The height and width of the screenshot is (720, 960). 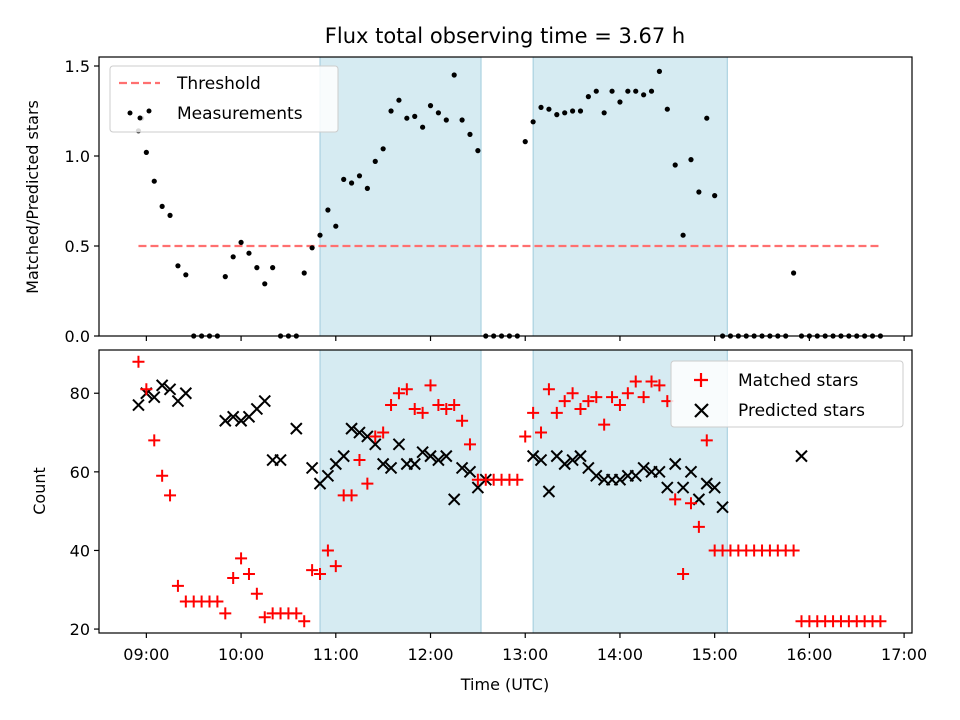 What do you see at coordinates (336, 654) in the screenshot?
I see `bottom-x-tick-label: 11:00` at bounding box center [336, 654].